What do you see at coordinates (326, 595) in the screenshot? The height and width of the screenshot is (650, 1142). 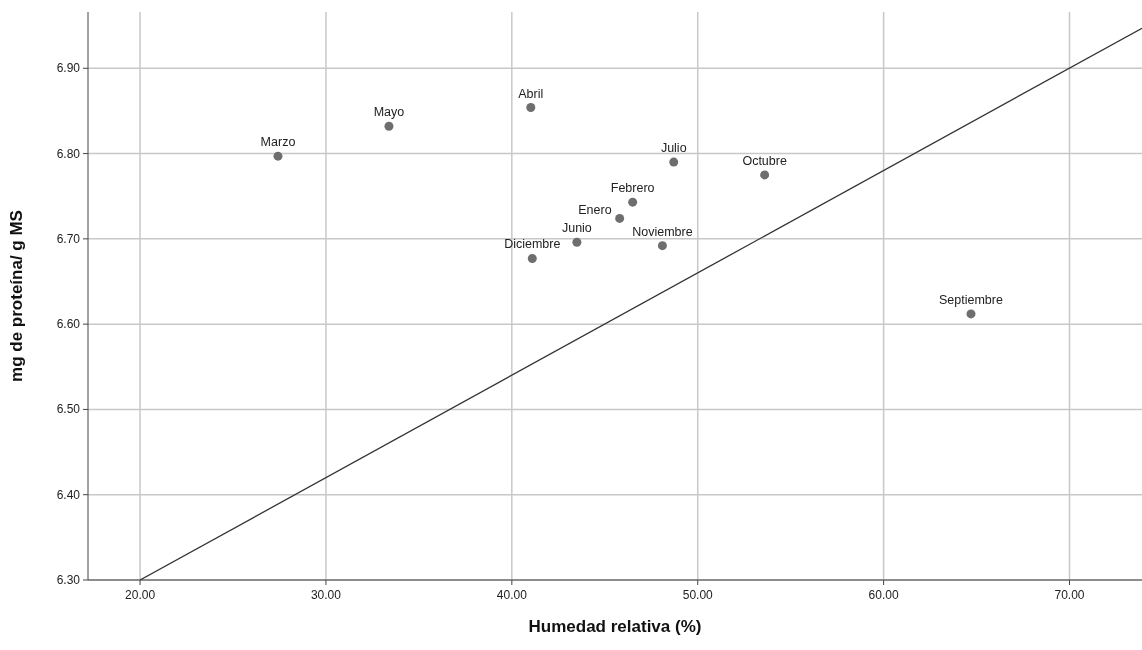 I see `x-tick-label: 30.00` at bounding box center [326, 595].